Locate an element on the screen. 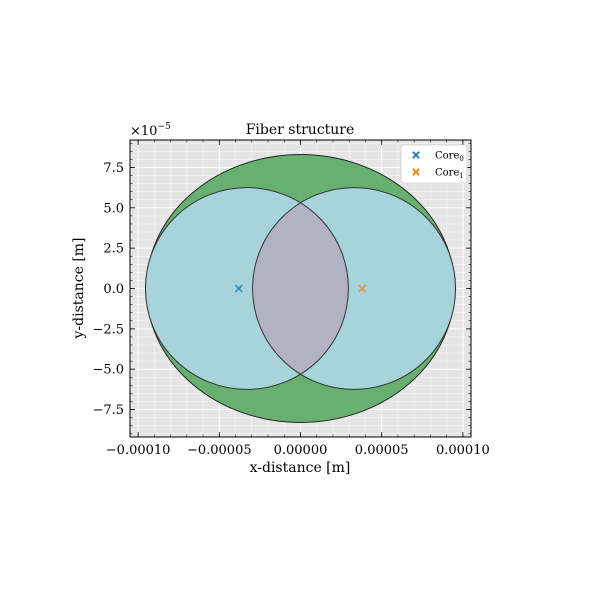 This screenshot has width=600, height=600. legend-entry-1: Core1 is located at coordinates (438, 174).